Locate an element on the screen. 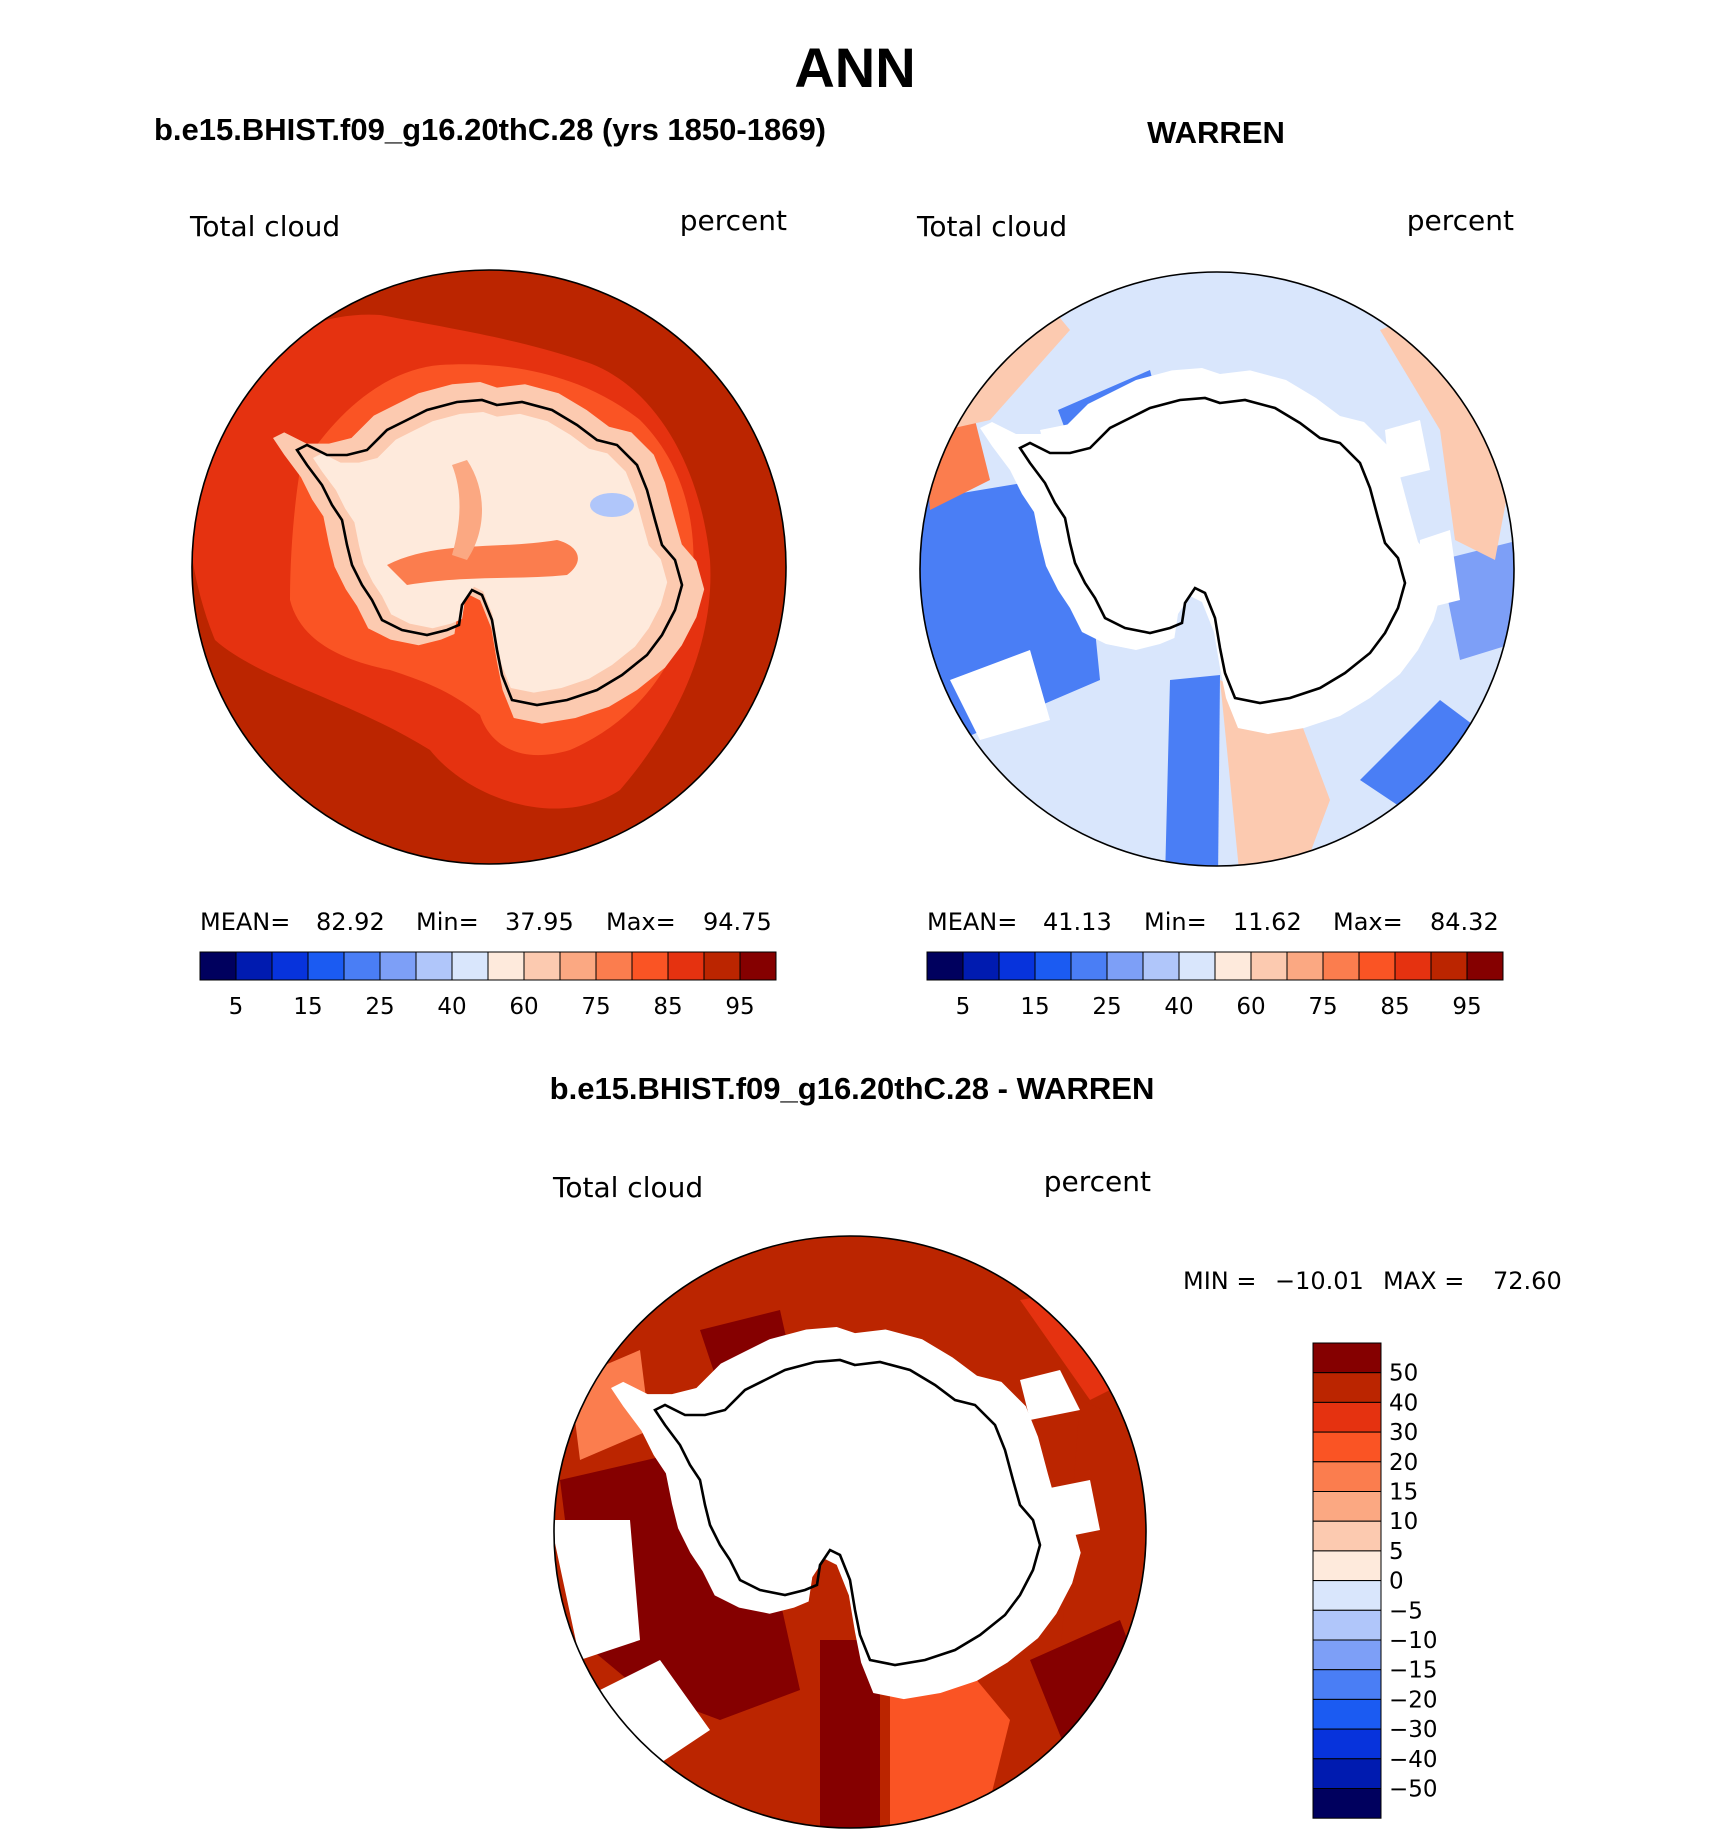  obs-field-mid-east is located at coordinates (1445, 435).